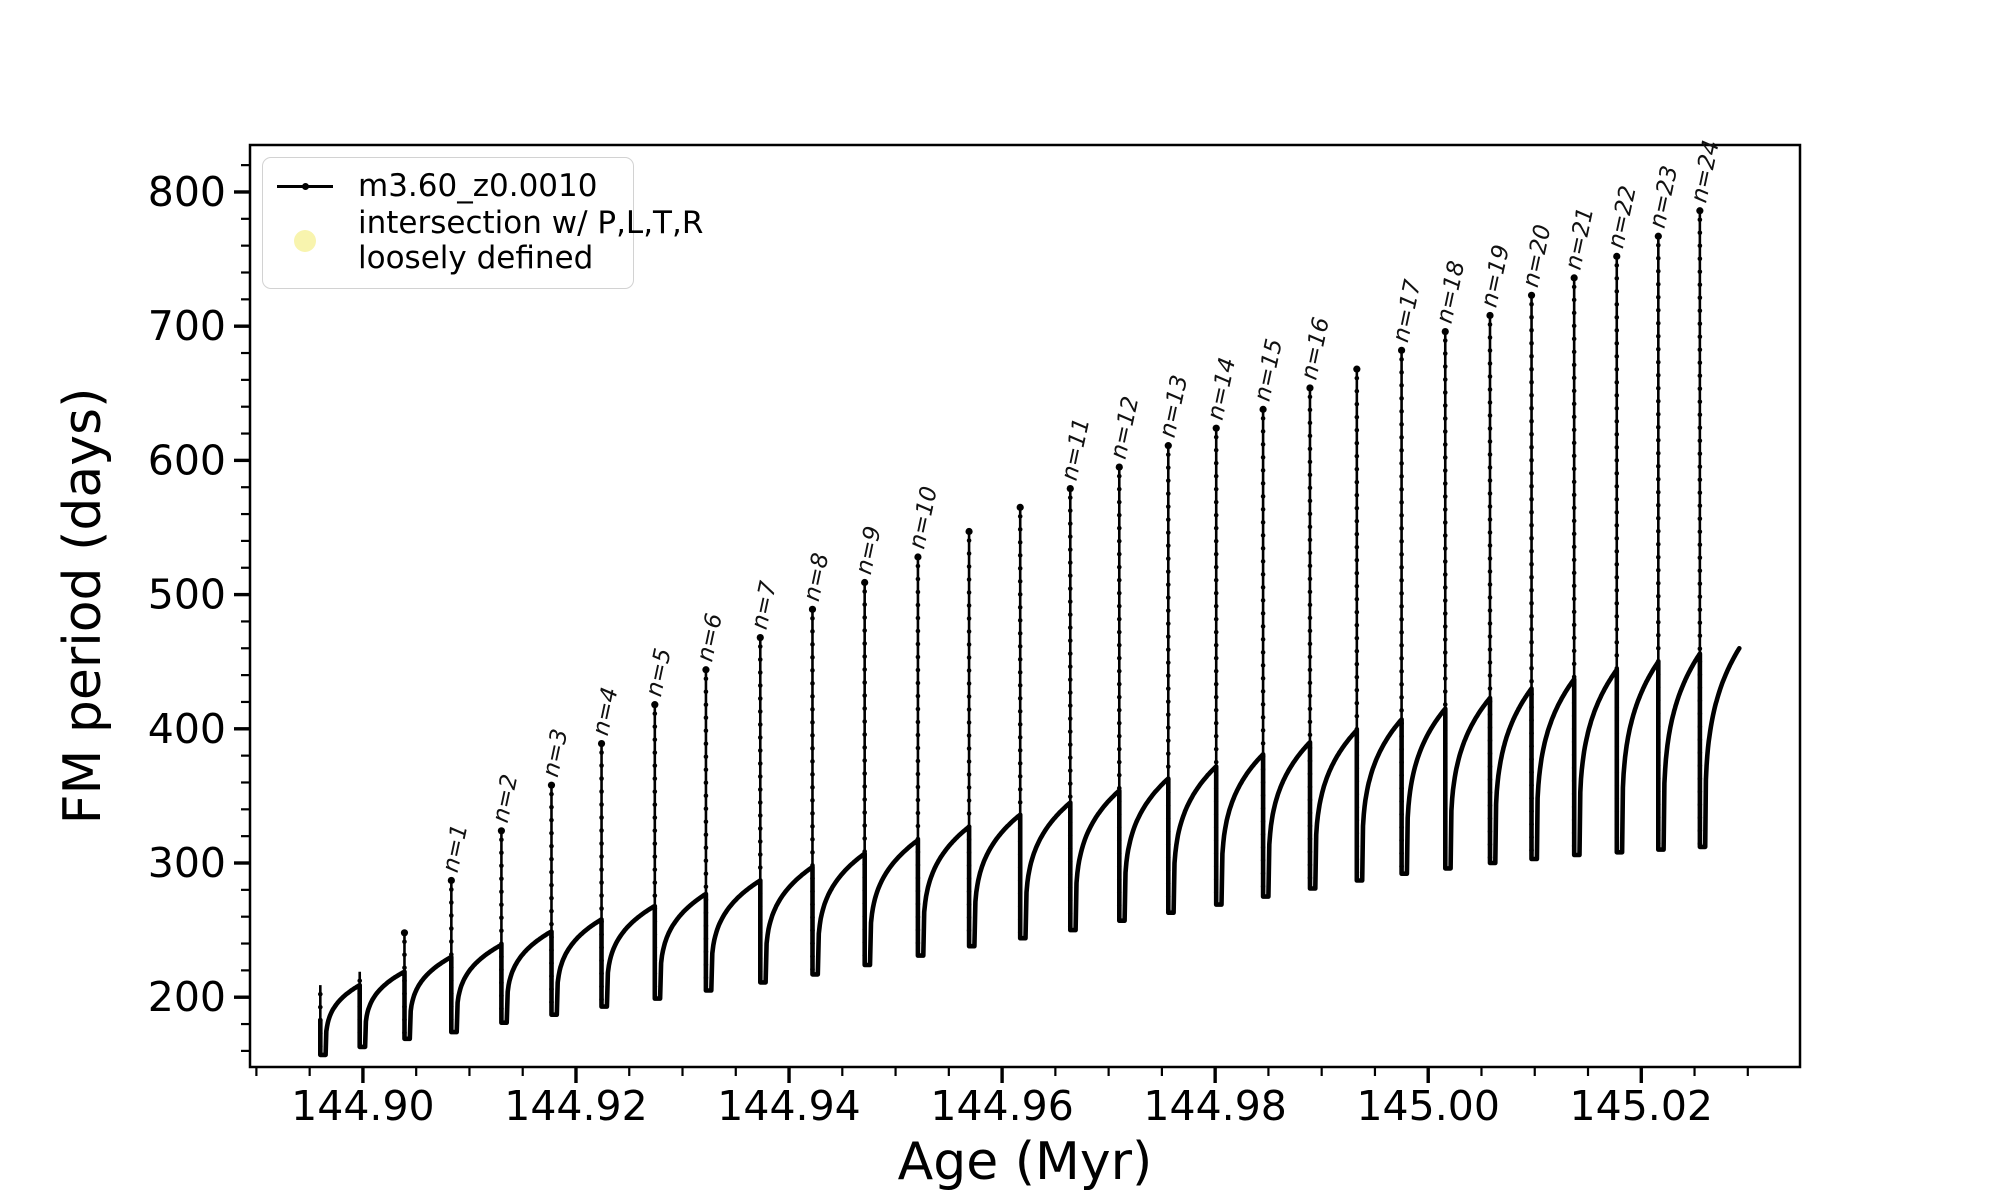 This screenshot has height=1200, width=2000. What do you see at coordinates (83, 606) in the screenshot?
I see `y-axis-title: FM period (days)` at bounding box center [83, 606].